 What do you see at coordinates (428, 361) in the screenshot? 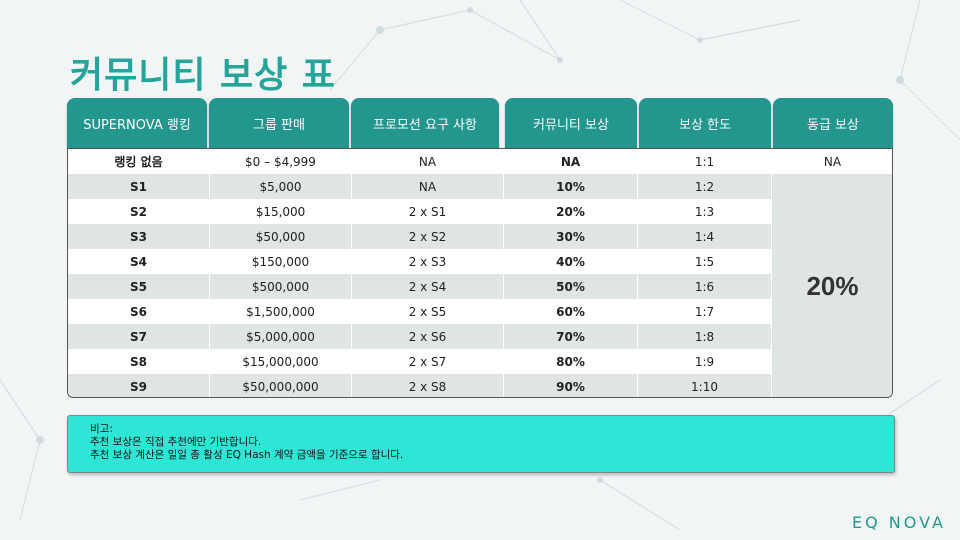
I see `promo-cell: 2 x S7` at bounding box center [428, 361].